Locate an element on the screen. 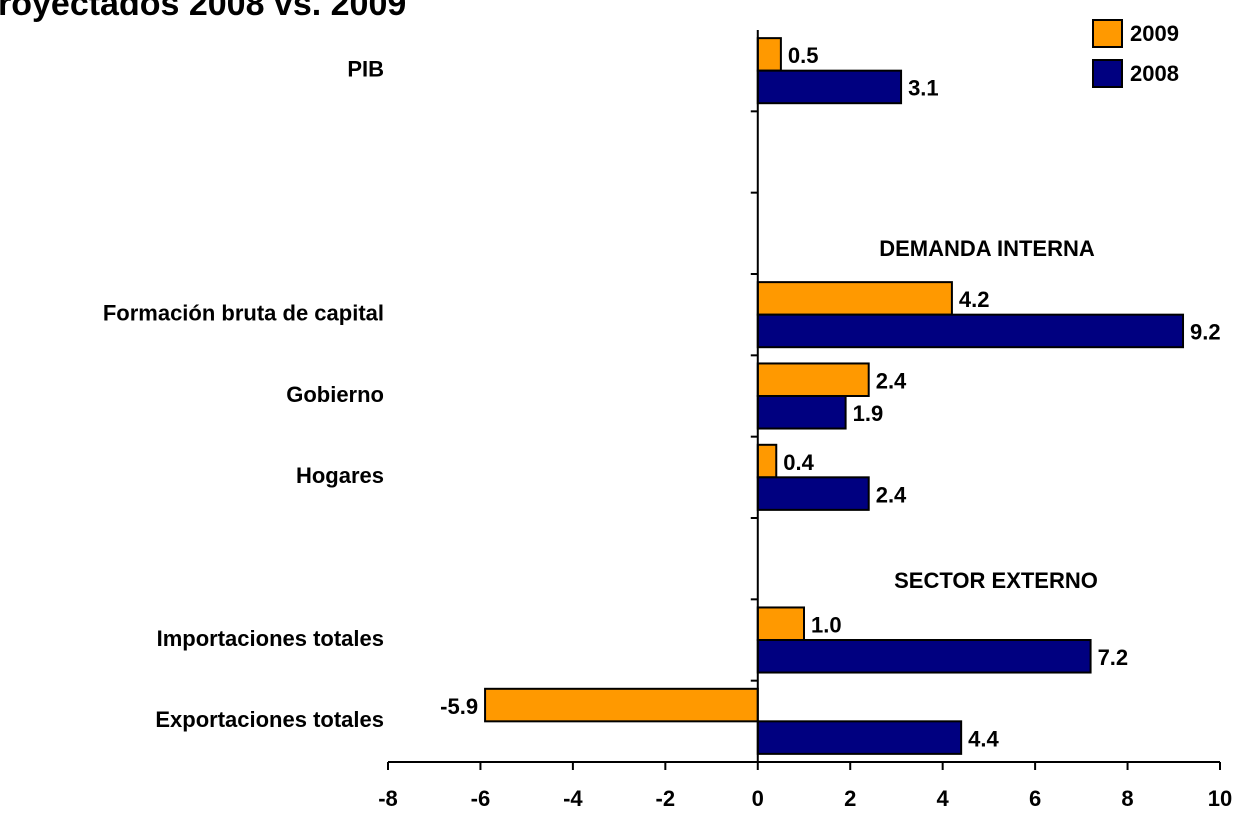 The height and width of the screenshot is (814, 1242). y-tick-label: Exportaciones totales is located at coordinates (269, 719).